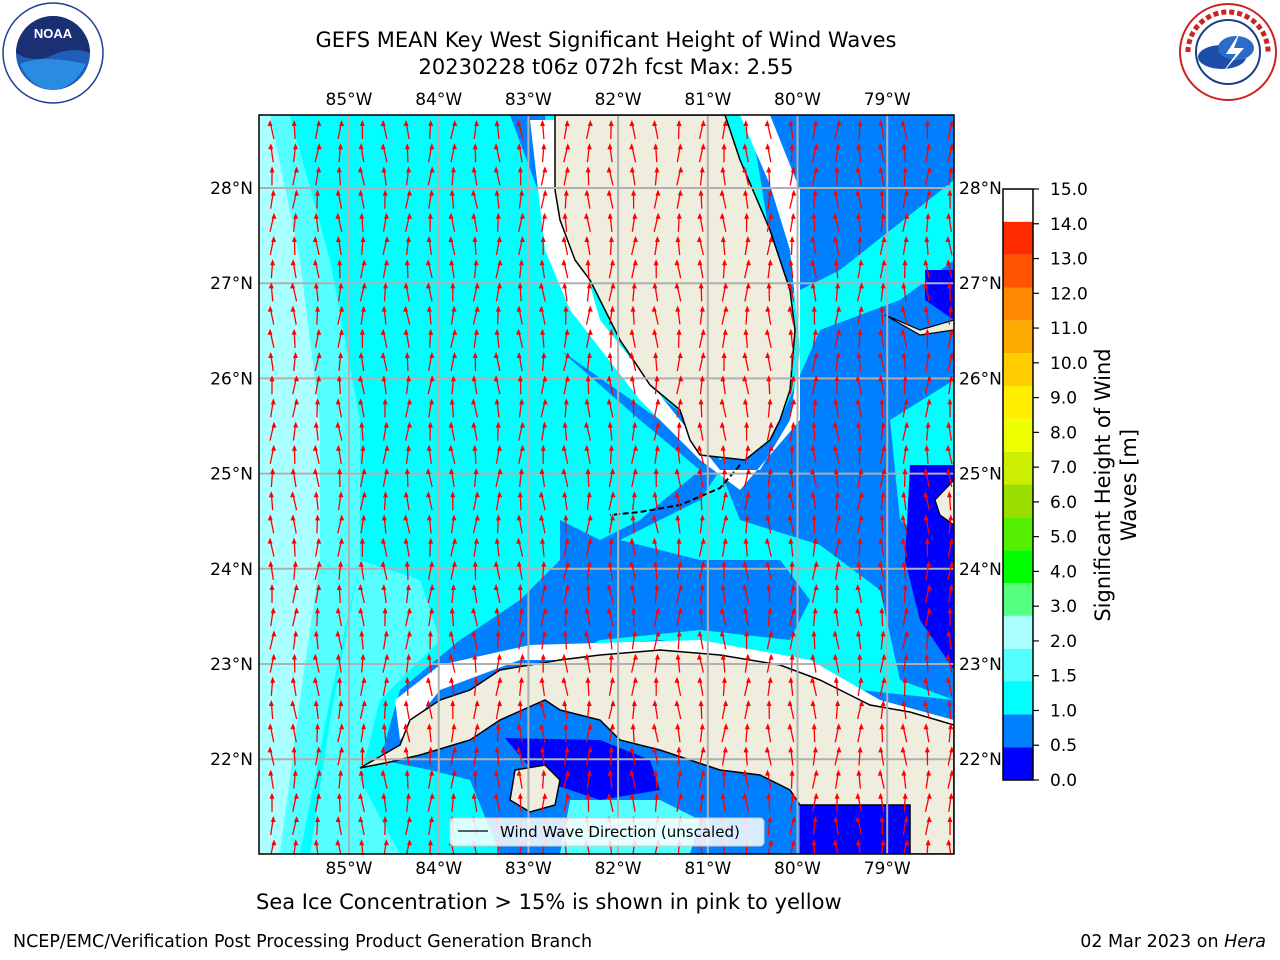 This screenshot has width=1280, height=960. Describe the element at coordinates (1069, 294) in the screenshot. I see `colorbar-tick-label: 12.0` at that location.